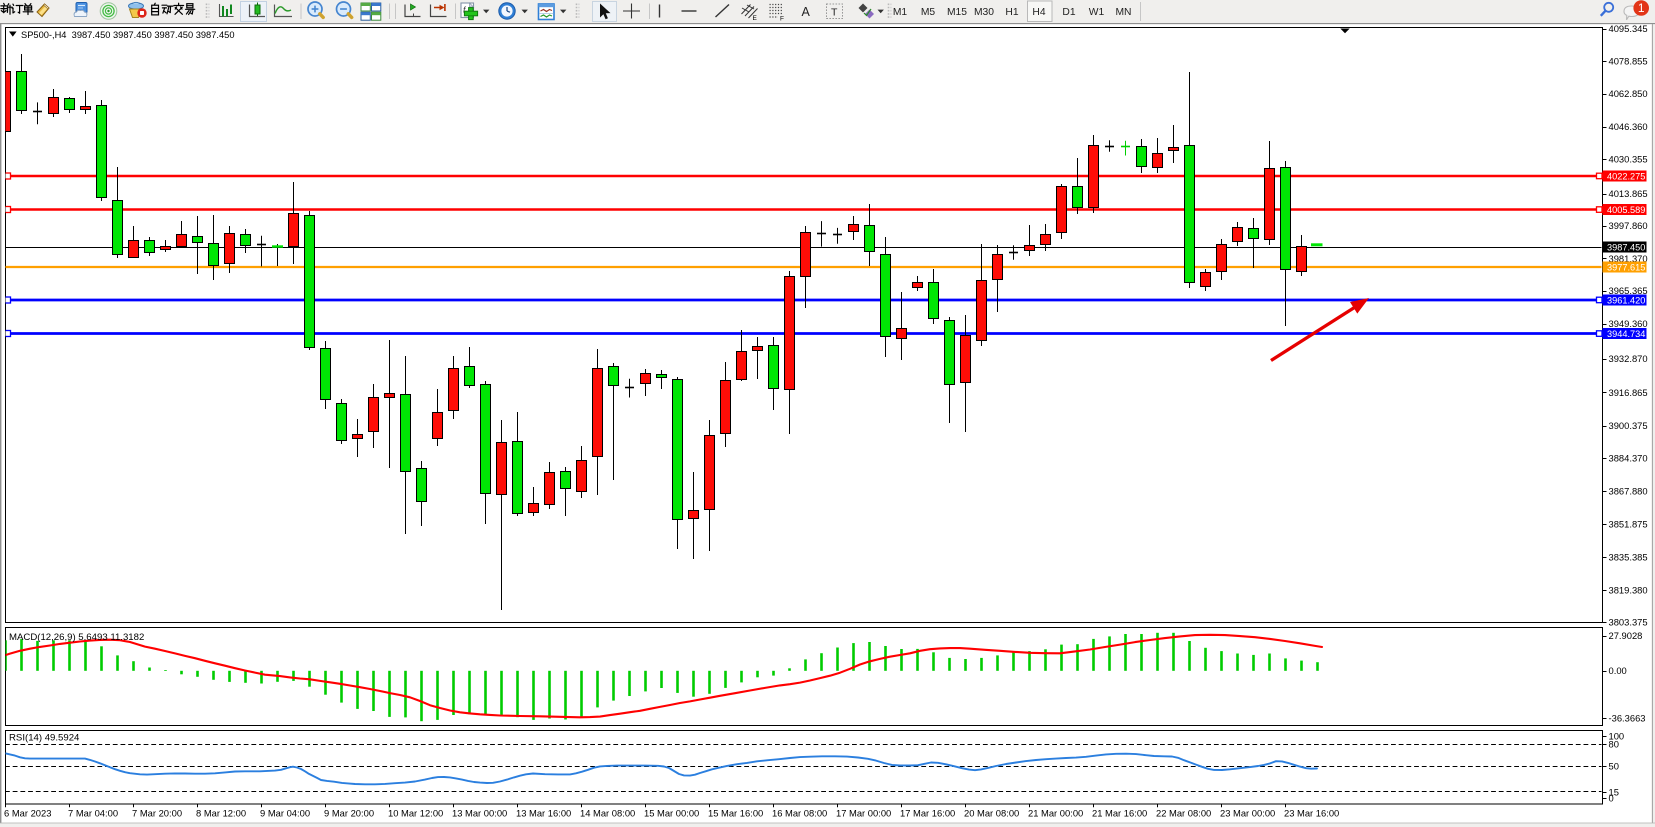  Describe the element at coordinates (1627, 718) in the screenshot. I see `svg-text: -36.3663` at that location.